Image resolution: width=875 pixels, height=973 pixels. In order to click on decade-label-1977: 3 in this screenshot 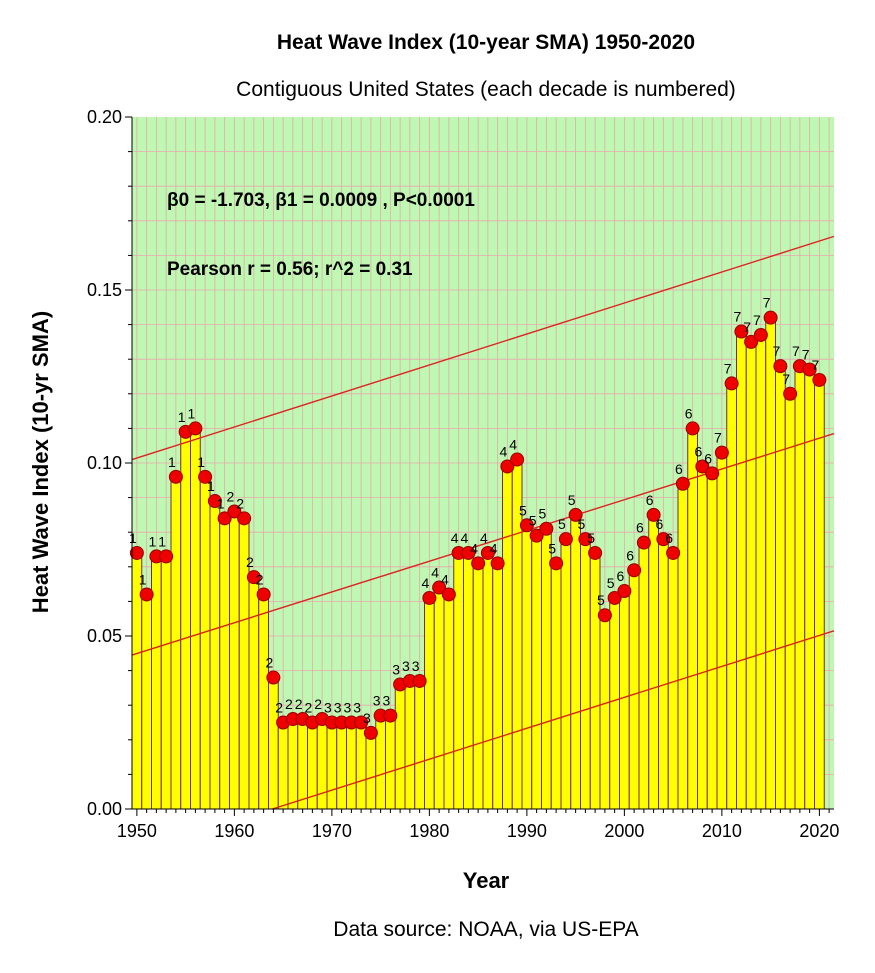, I will do `click(396, 669)`.